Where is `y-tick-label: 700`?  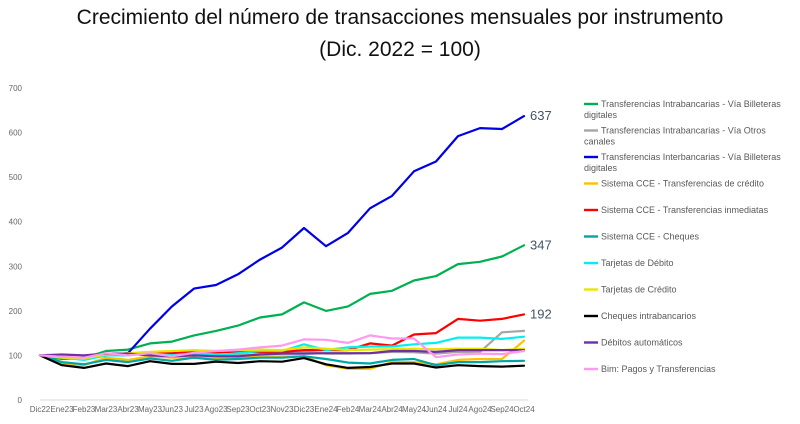 y-tick-label: 700 is located at coordinates (16, 88).